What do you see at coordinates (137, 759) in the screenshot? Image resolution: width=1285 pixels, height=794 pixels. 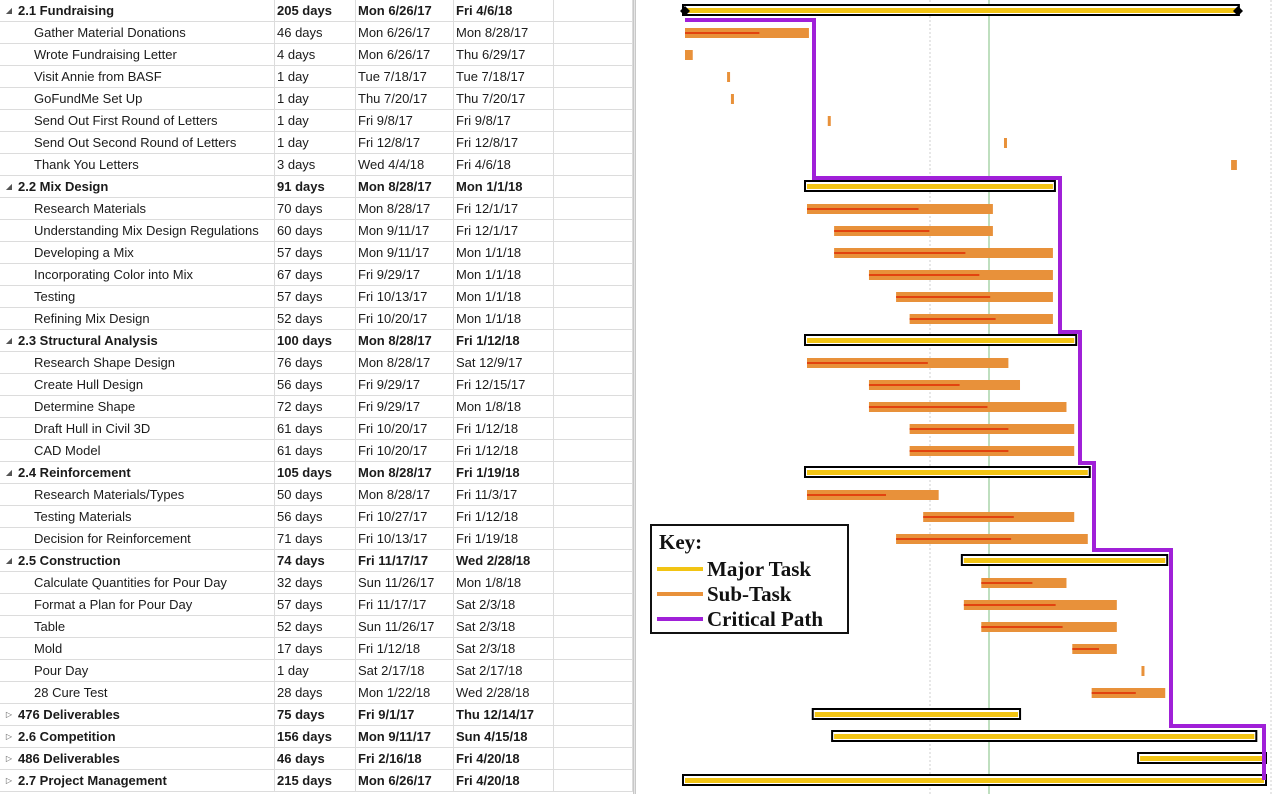 I see `task-name-cell: ▷ 486 Deliverables` at bounding box center [137, 759].